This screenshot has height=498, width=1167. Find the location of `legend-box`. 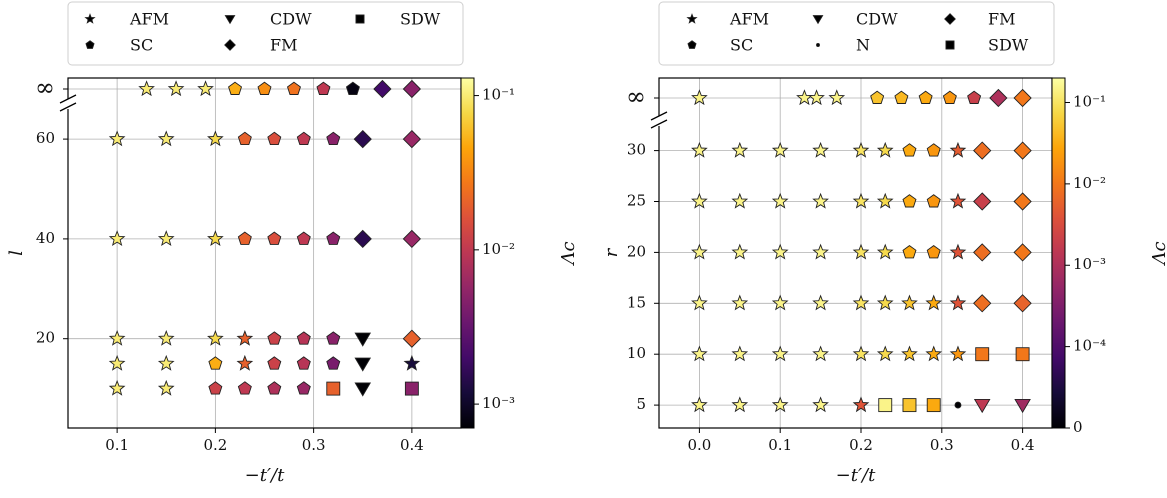

legend-box is located at coordinates (856, 33).